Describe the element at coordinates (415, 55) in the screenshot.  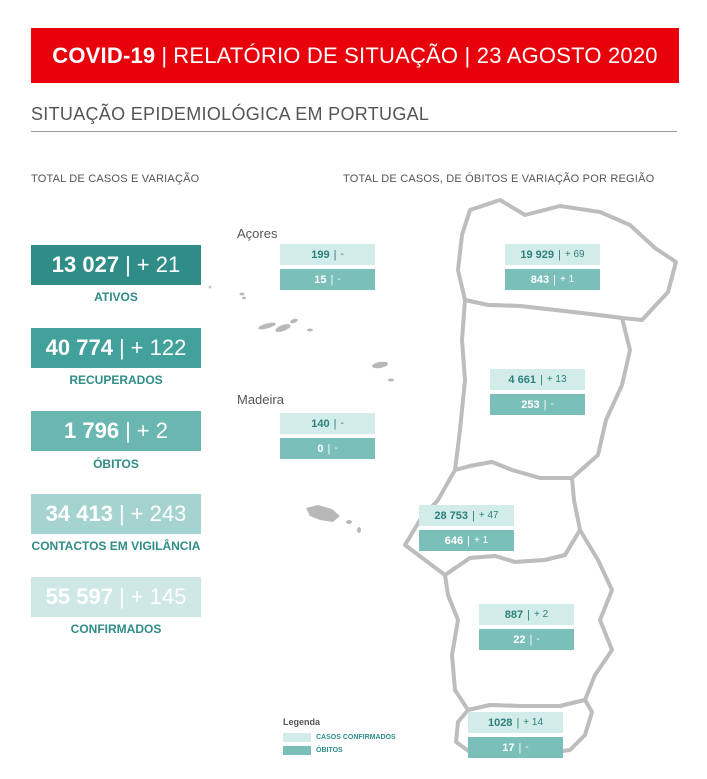
I see `header-title: RELATÓRIO DE SITUAÇÃO | 23 AGOSTO 2020` at that location.